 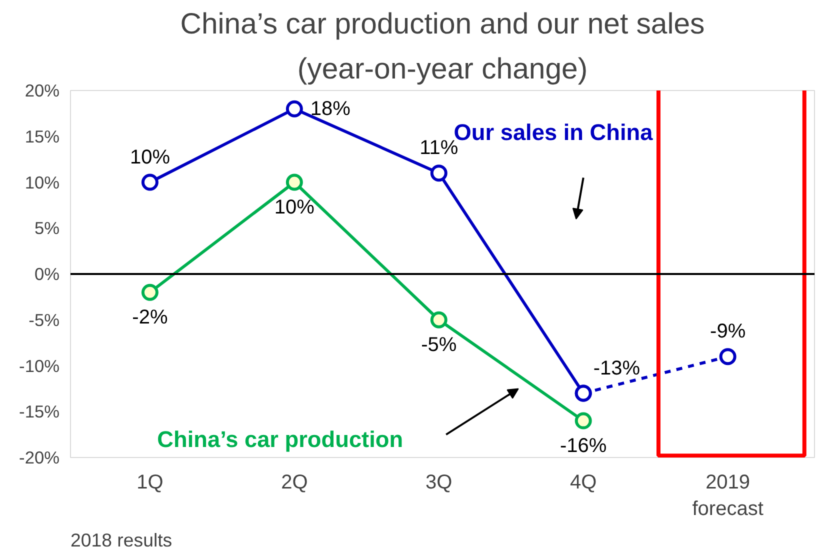 I want to click on data-label: -5%, so click(x=439, y=345).